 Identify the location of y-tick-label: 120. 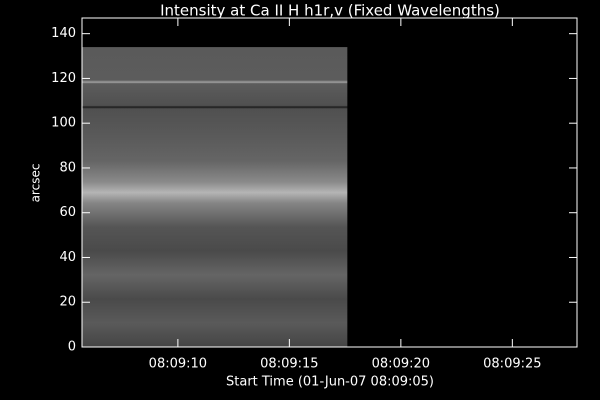
(63, 78).